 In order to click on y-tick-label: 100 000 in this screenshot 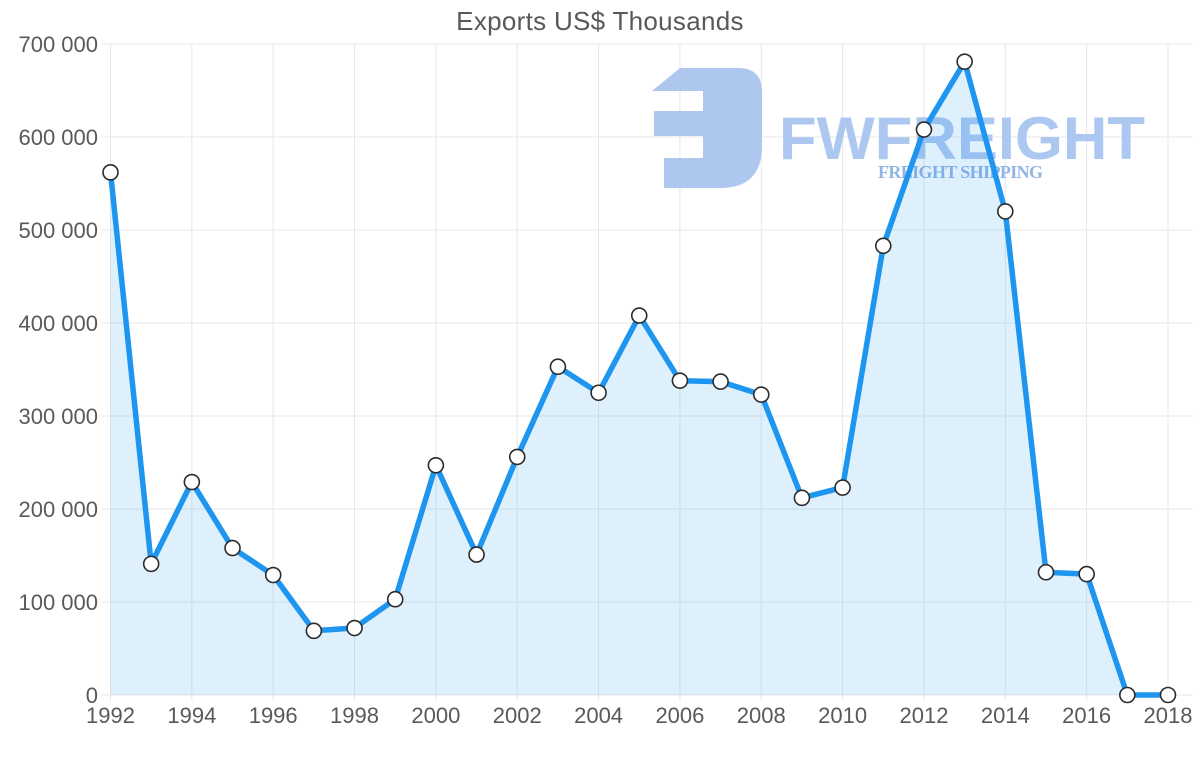, I will do `click(58, 602)`.